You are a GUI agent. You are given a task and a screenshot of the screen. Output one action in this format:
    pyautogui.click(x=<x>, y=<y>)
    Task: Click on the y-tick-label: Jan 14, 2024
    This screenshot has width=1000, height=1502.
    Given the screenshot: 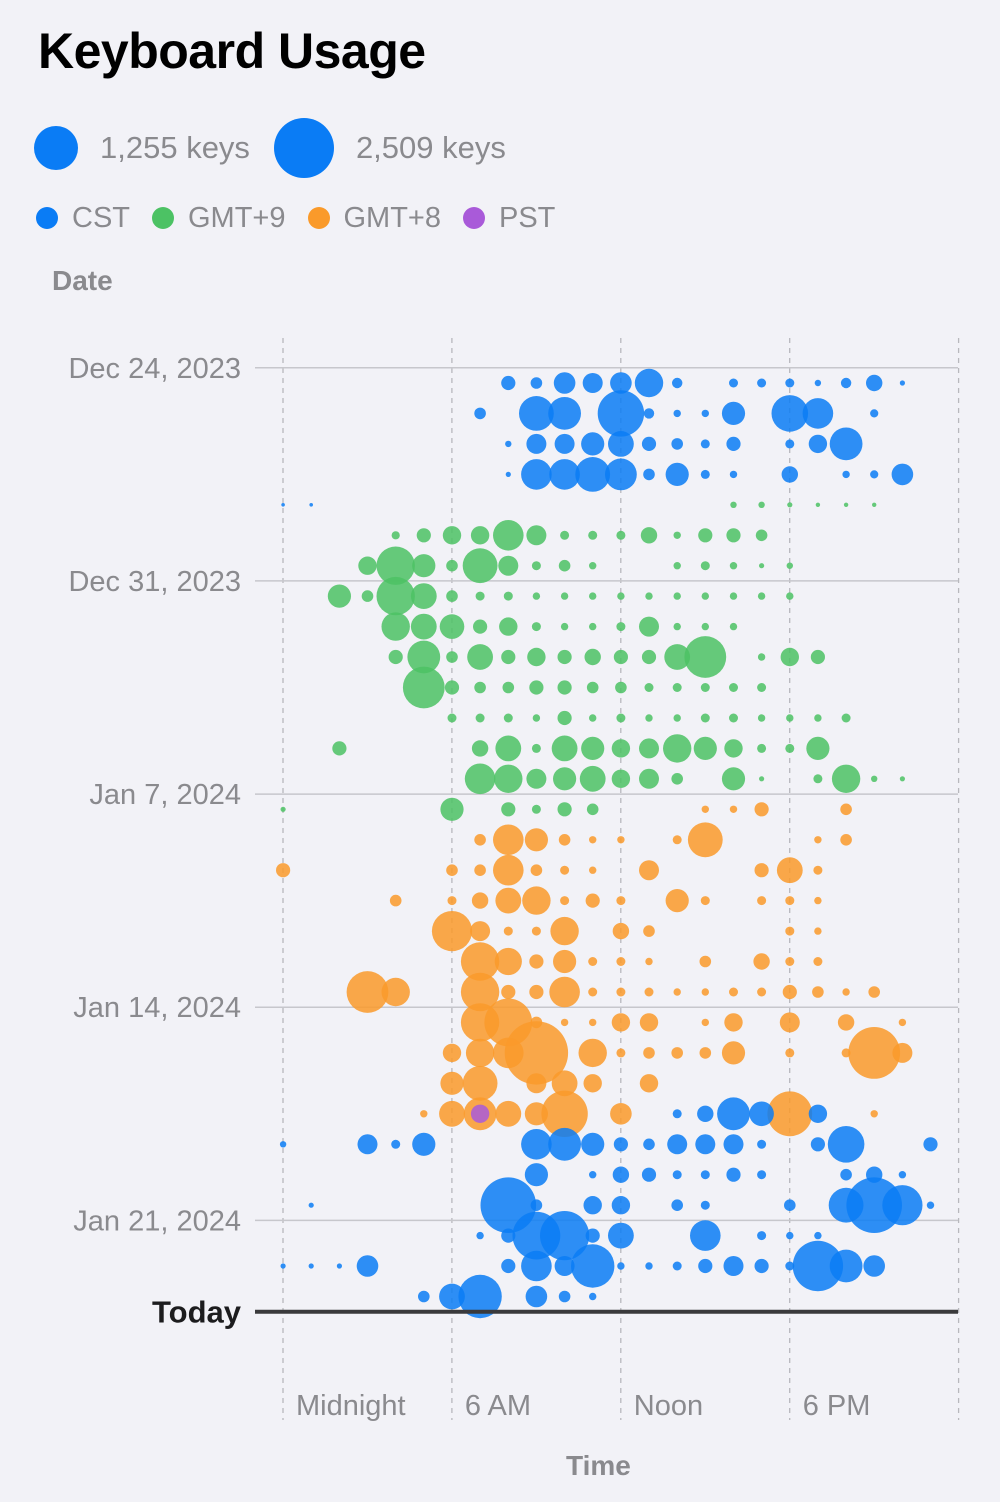 What is the action you would take?
    pyautogui.click(x=157, y=1008)
    